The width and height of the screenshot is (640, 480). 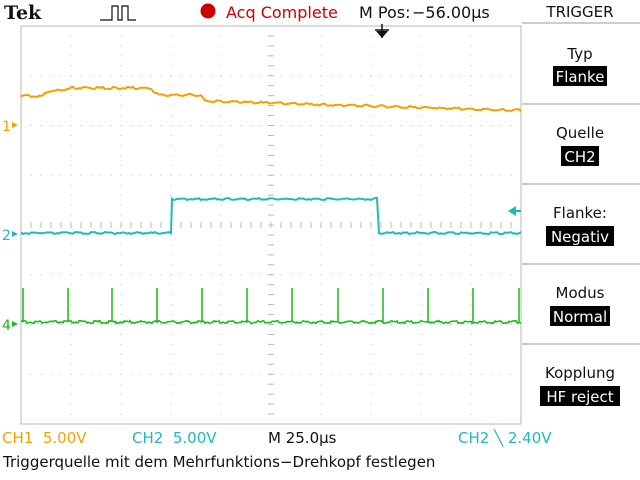 What do you see at coordinates (271, 306) in the screenshot?
I see `ch4-waveform` at bounding box center [271, 306].